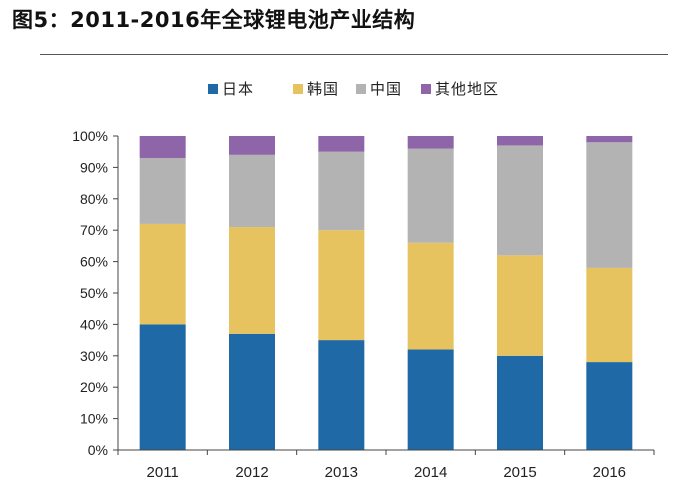 The height and width of the screenshot is (483, 680). Describe the element at coordinates (251, 472) in the screenshot. I see `x-tick-label: 2012` at that location.